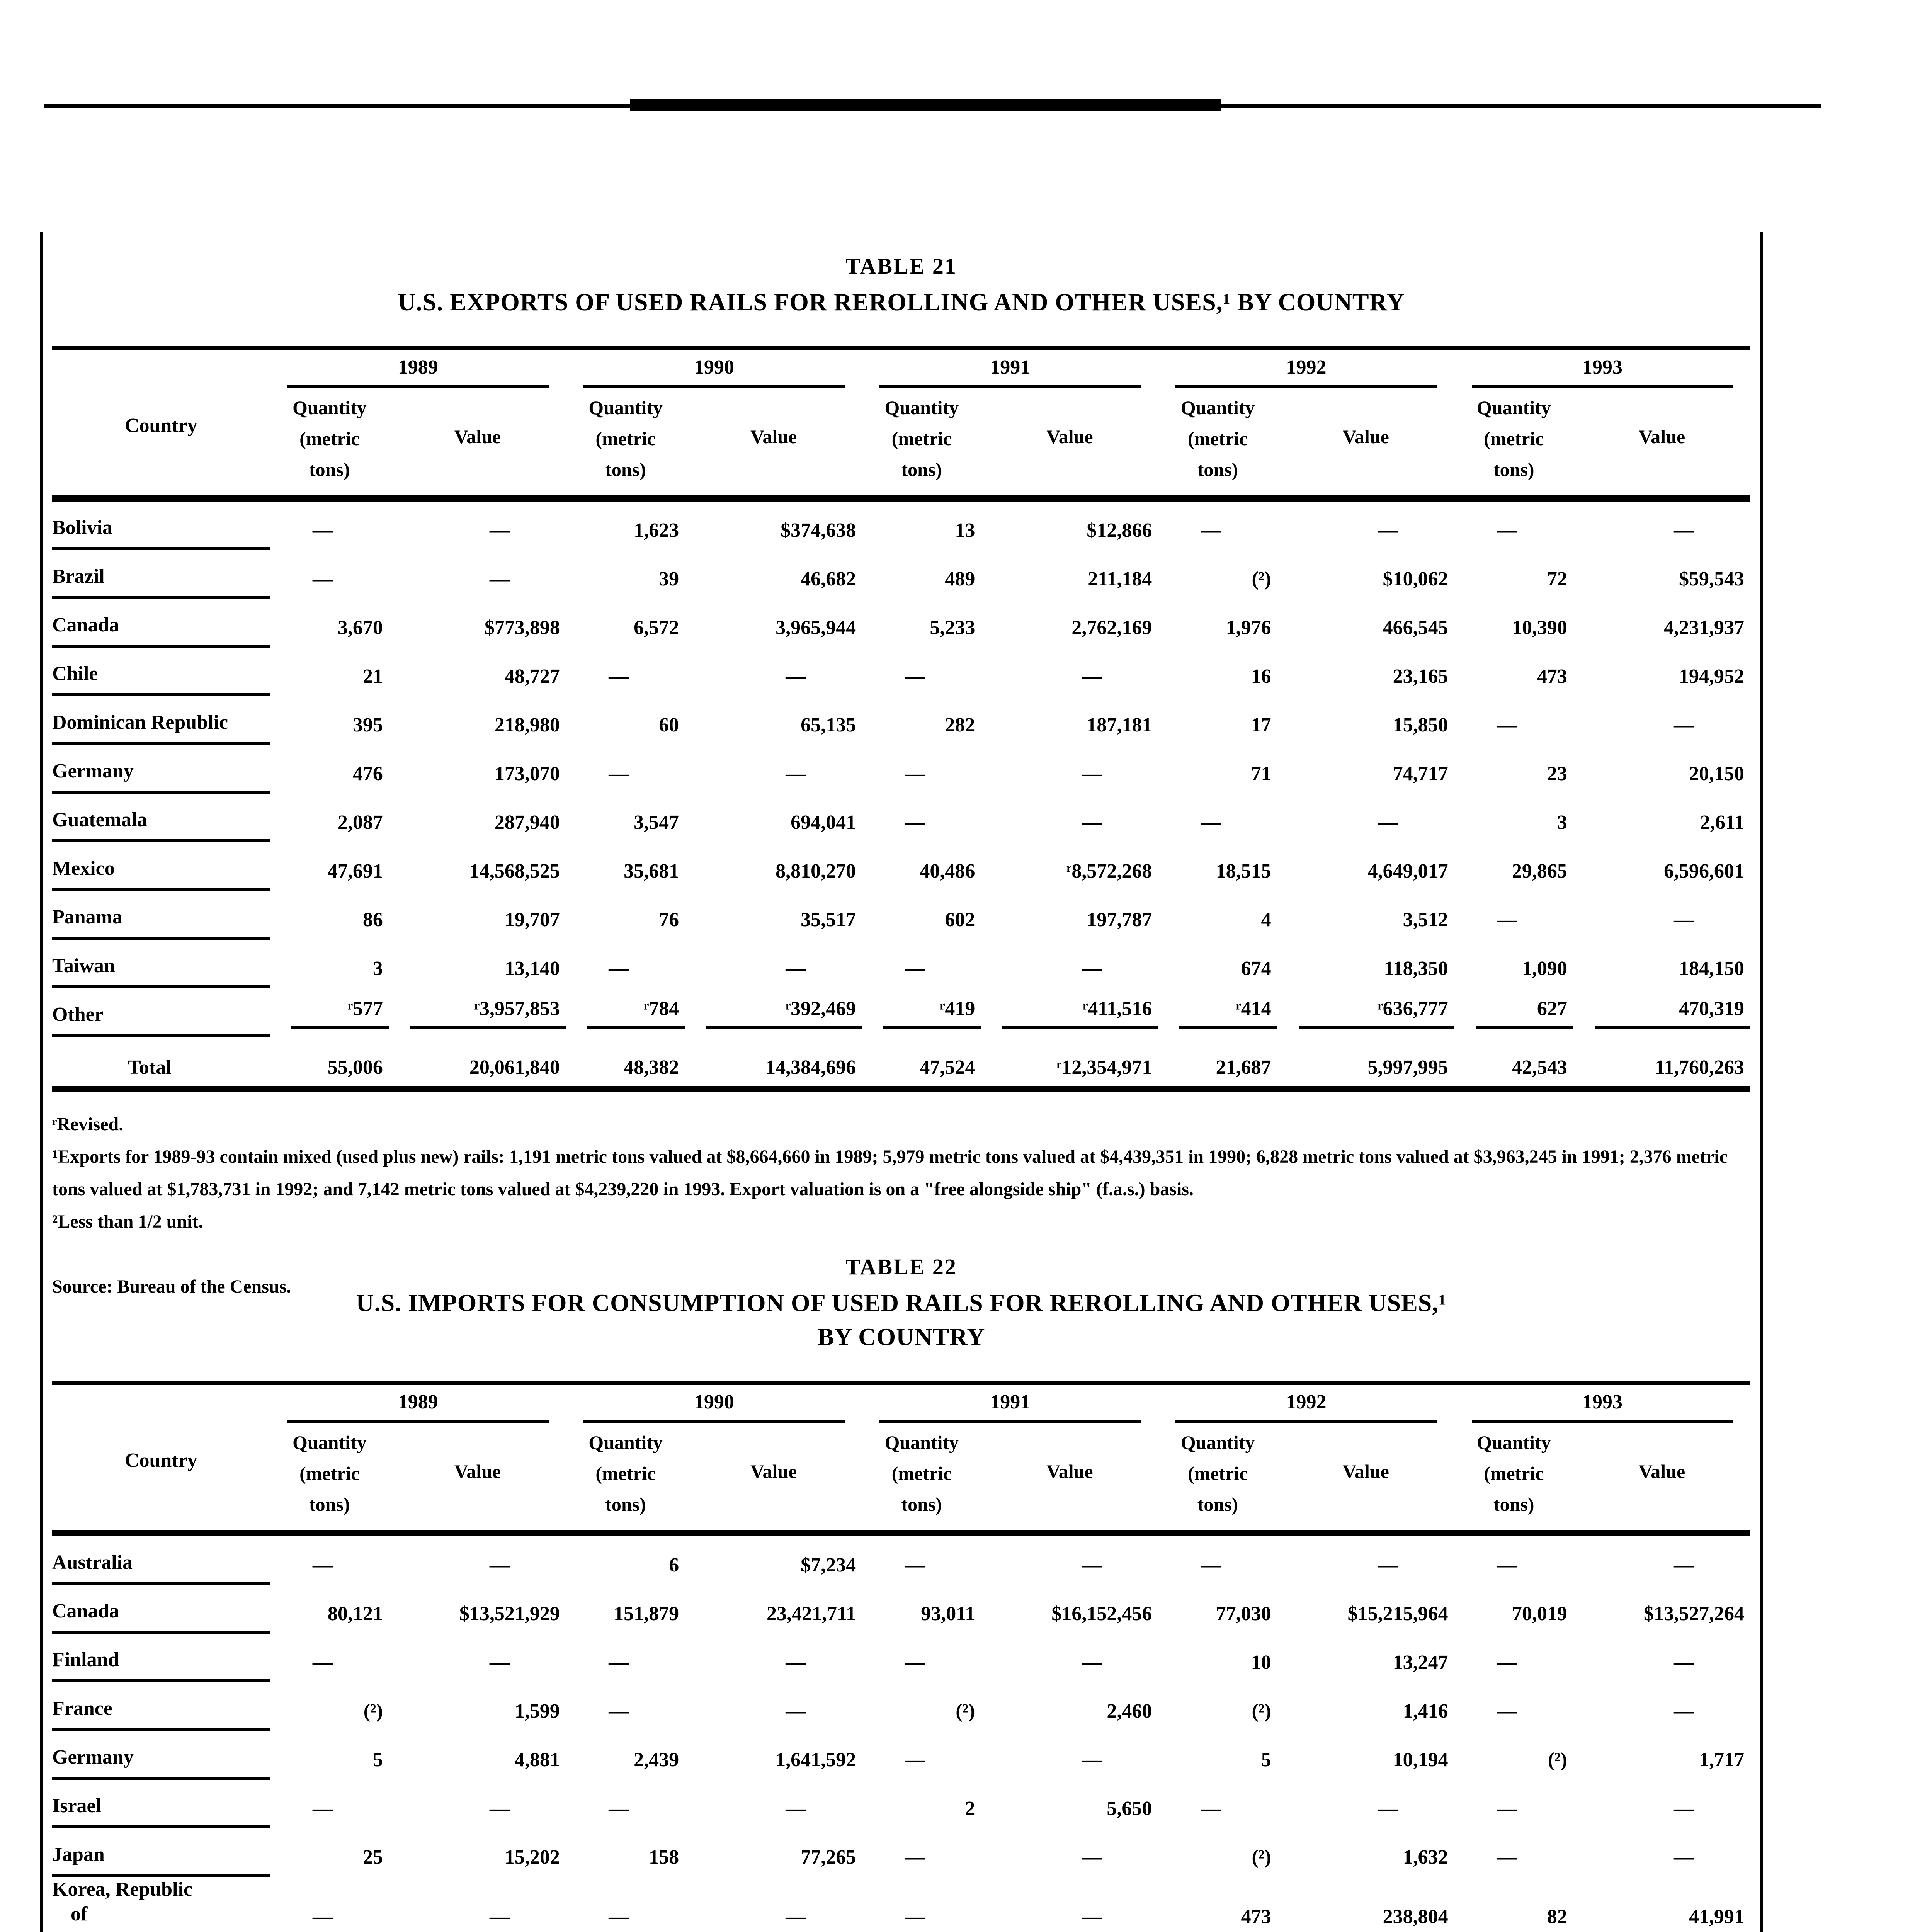 This screenshot has width=1932, height=1932. Describe the element at coordinates (784, 1013) in the screenshot. I see `cell-text: ʳ392,469` at that location.